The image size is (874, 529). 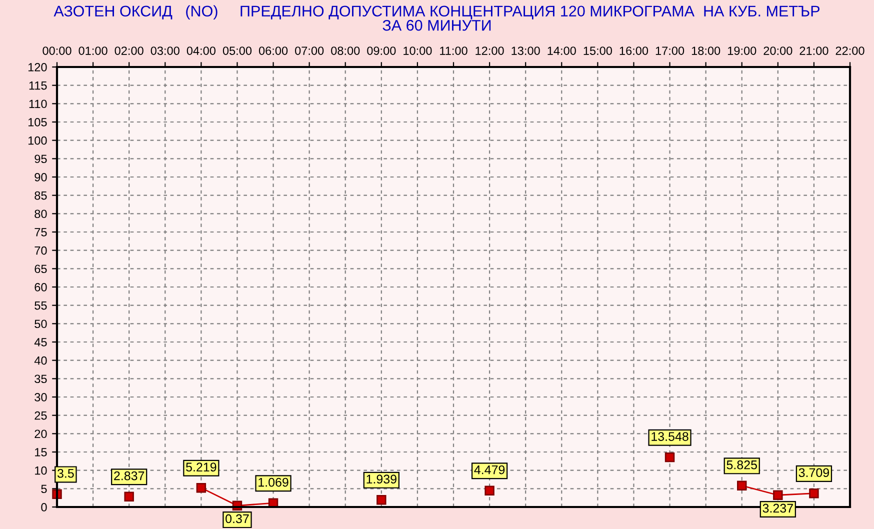 I want to click on x-tick-label: 17:00, so click(x=670, y=50).